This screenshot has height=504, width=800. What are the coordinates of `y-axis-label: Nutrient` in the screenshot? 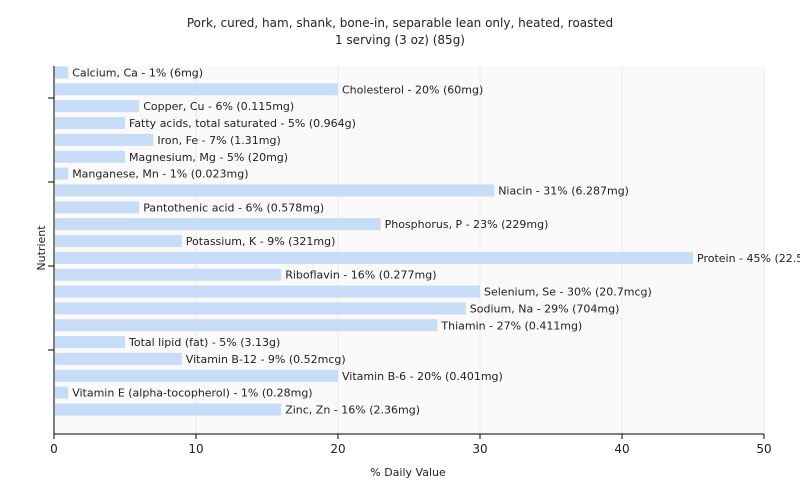 It's located at (41, 248).